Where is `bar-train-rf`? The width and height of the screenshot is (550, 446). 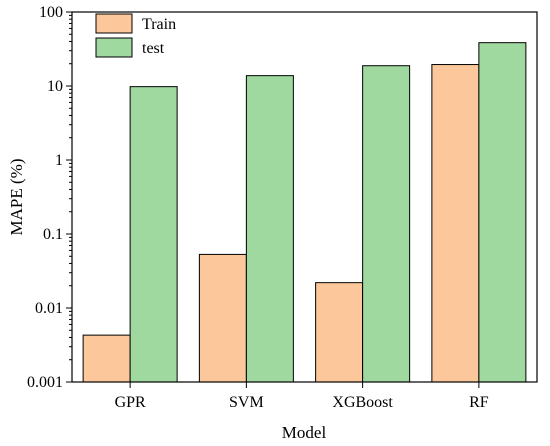
bar-train-rf is located at coordinates (455, 223).